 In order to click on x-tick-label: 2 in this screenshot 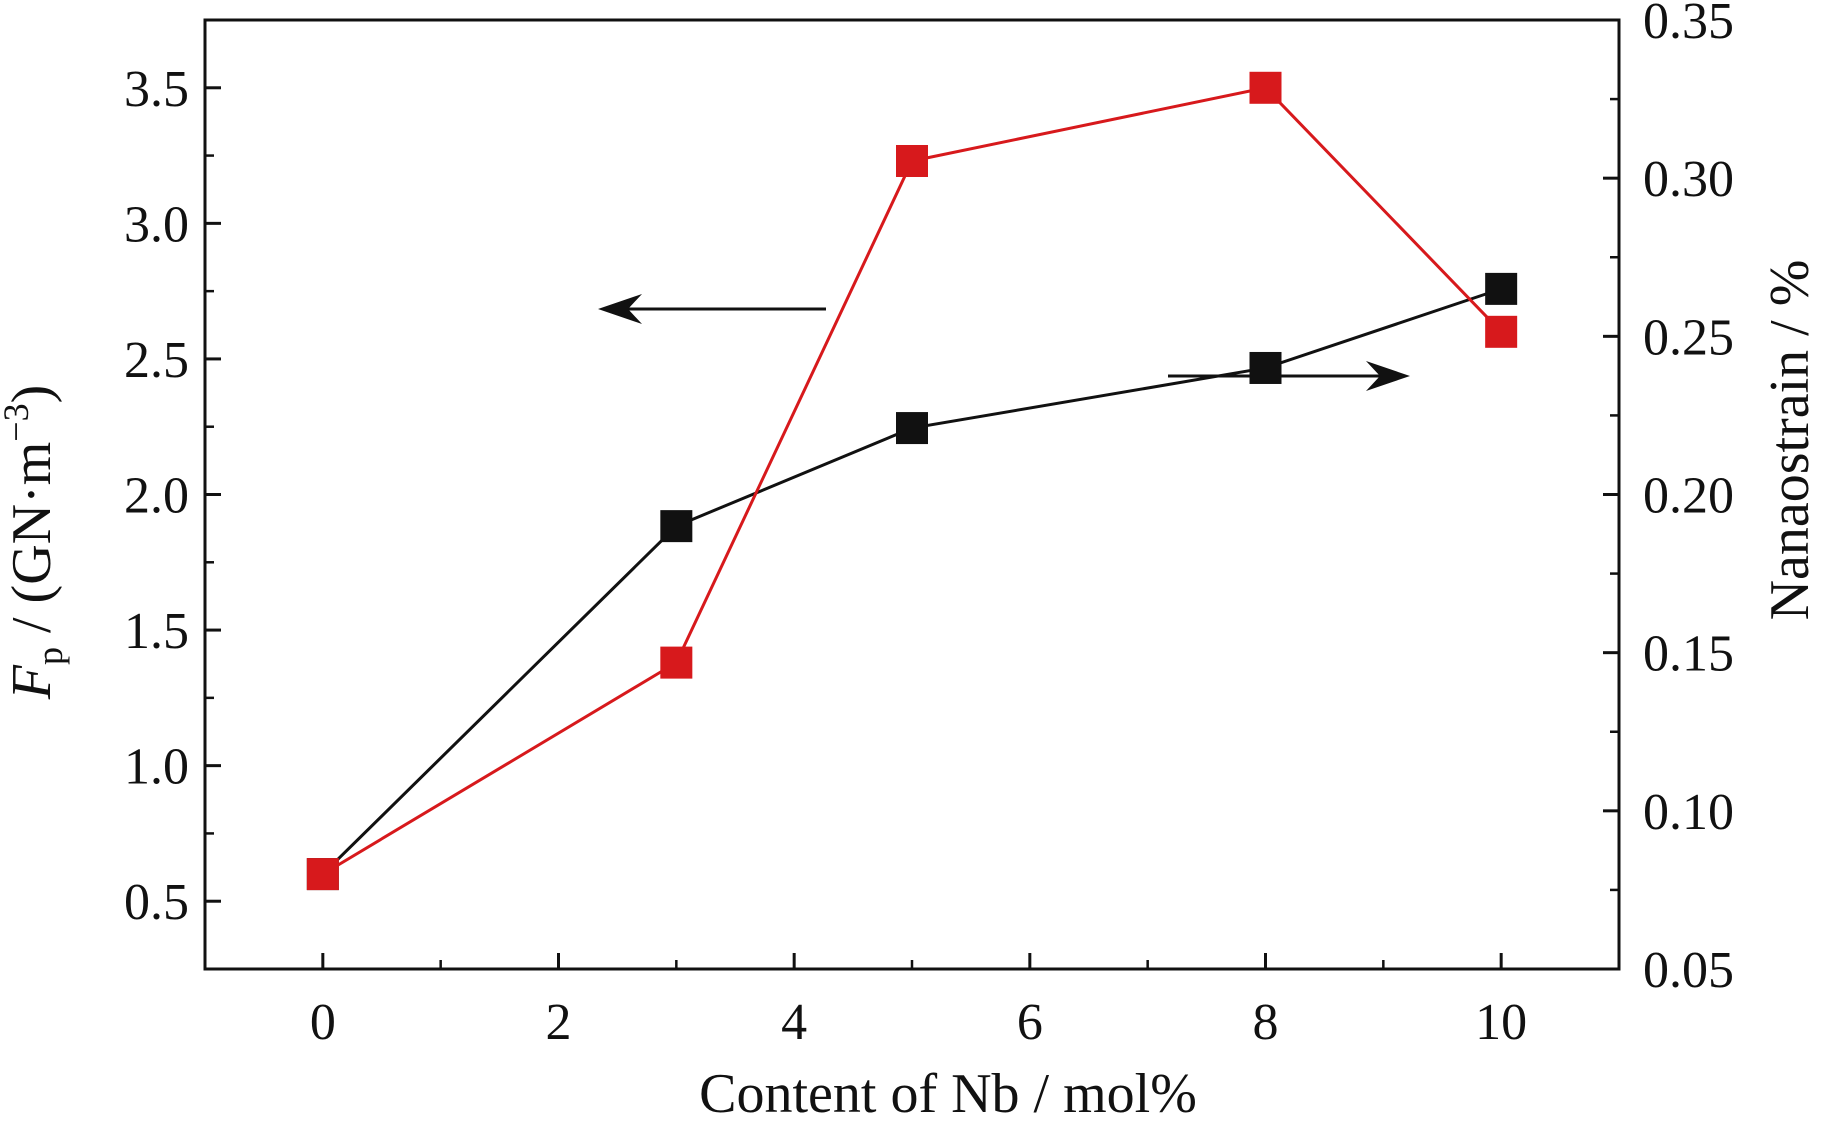, I will do `click(559, 1022)`.